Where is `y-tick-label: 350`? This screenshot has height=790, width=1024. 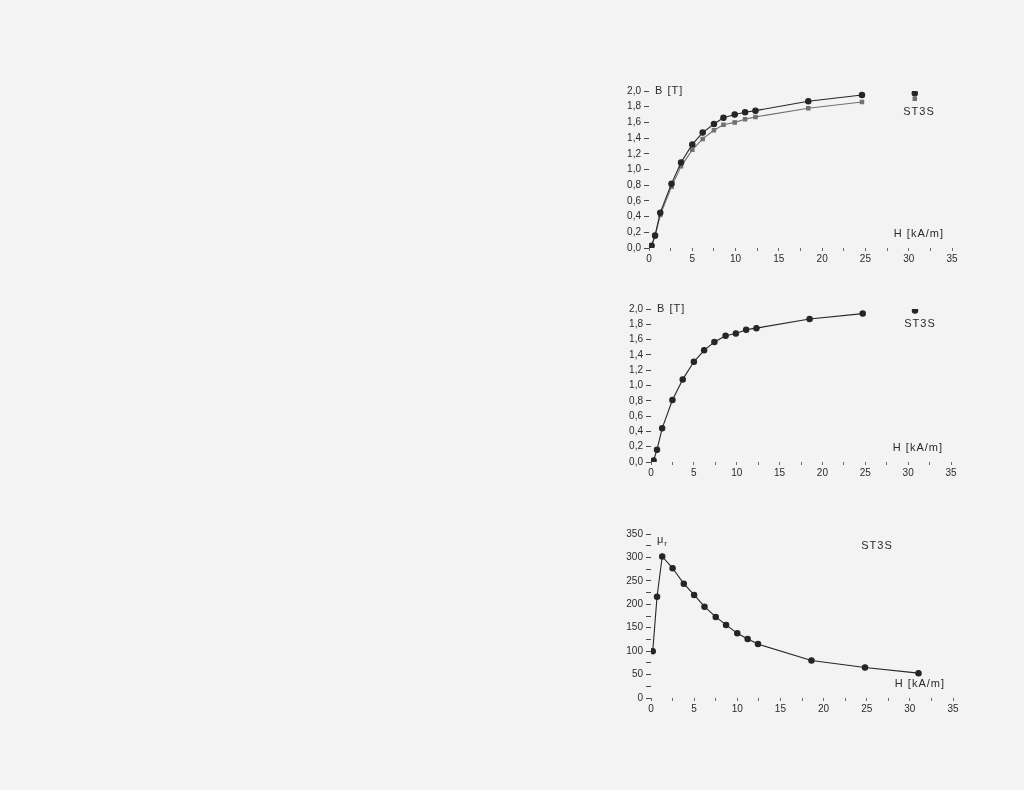
y-tick-label: 350 is located at coordinates (635, 533).